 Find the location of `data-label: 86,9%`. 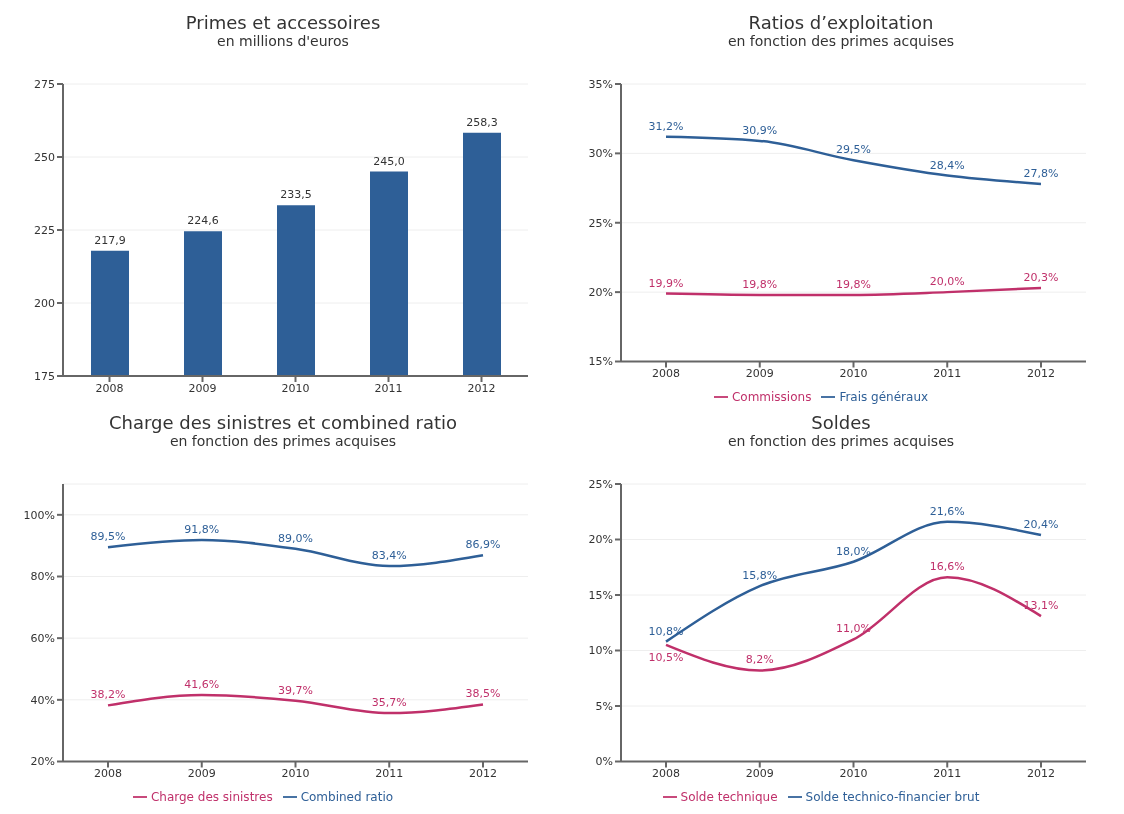

data-label: 86,9% is located at coordinates (483, 545).